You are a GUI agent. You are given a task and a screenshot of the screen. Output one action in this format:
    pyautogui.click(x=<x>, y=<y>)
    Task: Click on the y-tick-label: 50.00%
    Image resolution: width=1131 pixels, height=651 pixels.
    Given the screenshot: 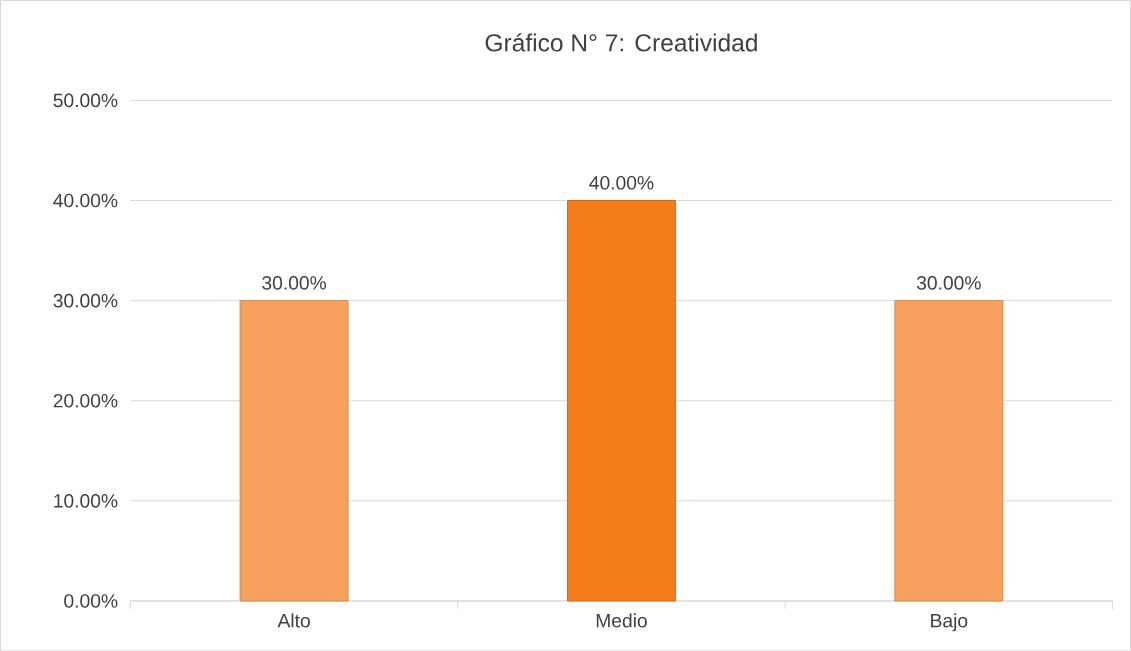 What is the action you would take?
    pyautogui.click(x=85, y=100)
    